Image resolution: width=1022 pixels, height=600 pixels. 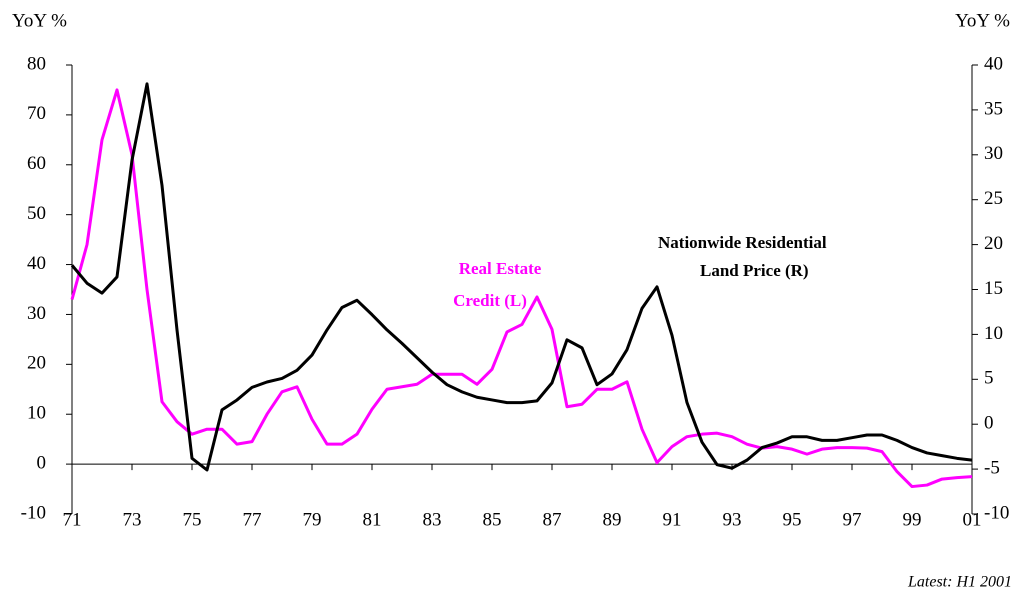 I want to click on x-tick-label: 83, so click(x=432, y=519).